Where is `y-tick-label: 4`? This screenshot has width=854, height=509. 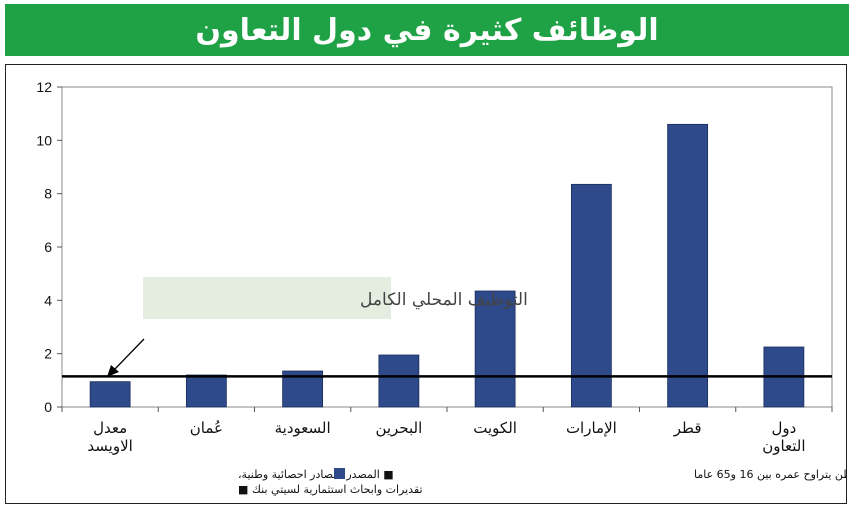 y-tick-label: 4 is located at coordinates (48, 300).